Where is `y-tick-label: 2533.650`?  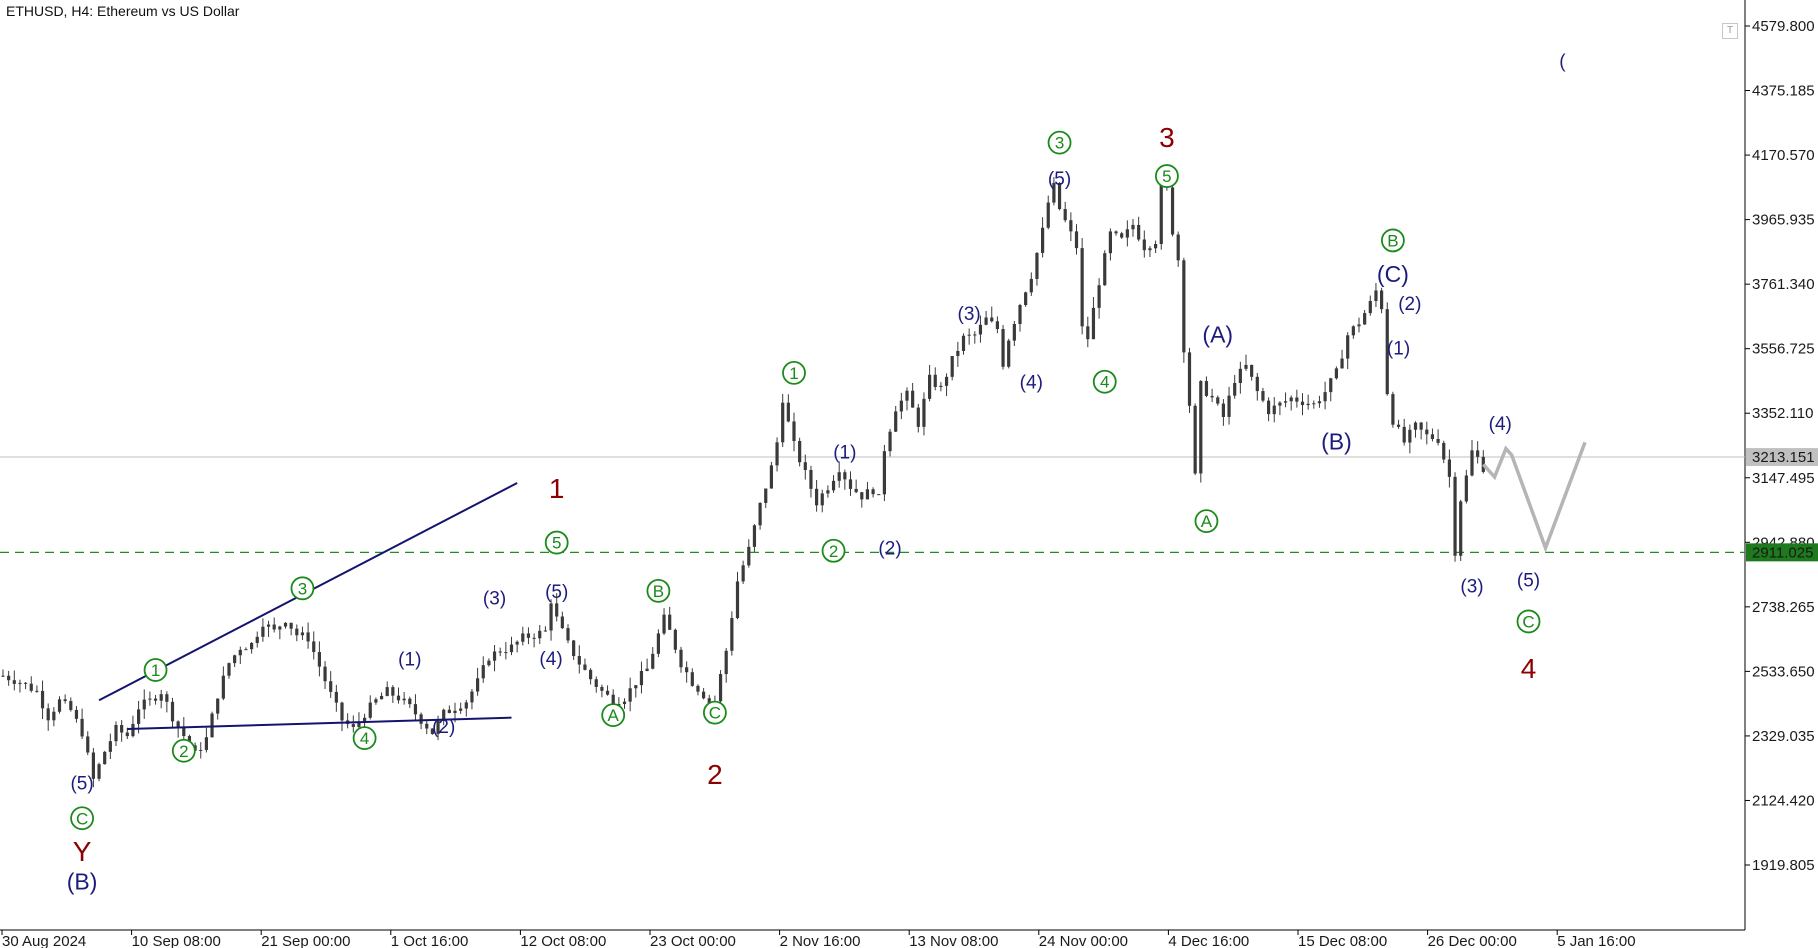
y-tick-label: 2533.650 is located at coordinates (1783, 671).